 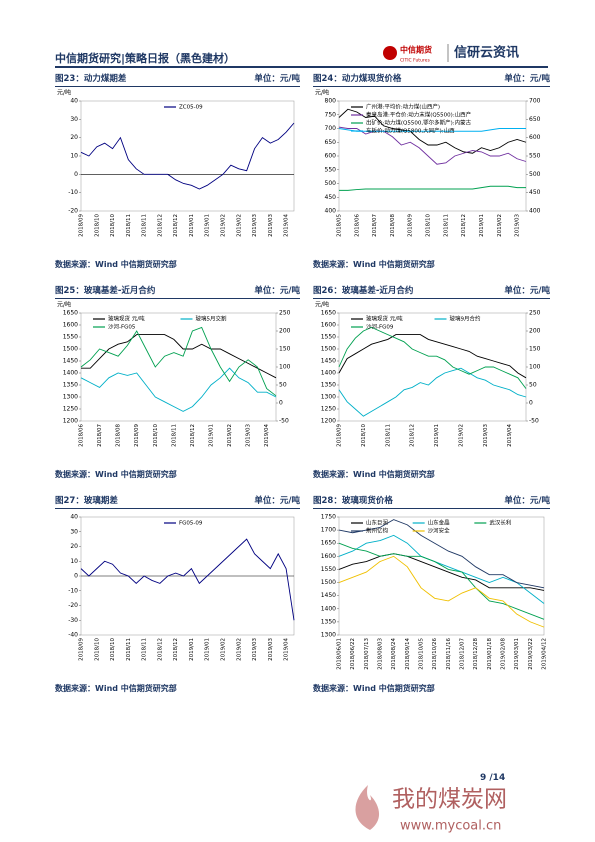 What do you see at coordinates (476, 654) in the screenshot?
I see `x-tick-label: 2018/12/28` at bounding box center [476, 654].